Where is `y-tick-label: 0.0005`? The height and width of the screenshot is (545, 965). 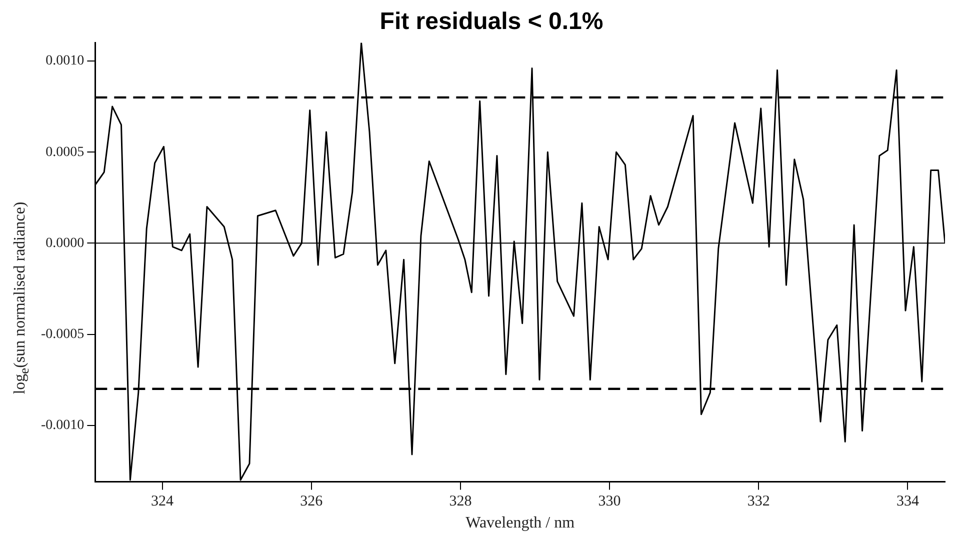 y-tick-label: 0.0005 is located at coordinates (65, 152).